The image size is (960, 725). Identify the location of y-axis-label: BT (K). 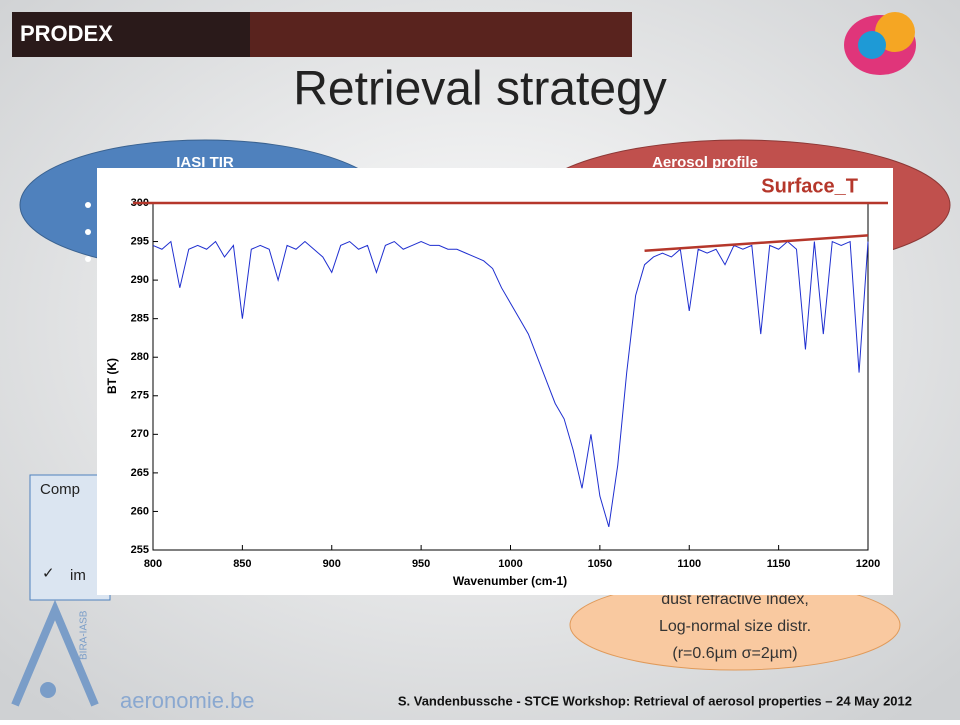
(112, 376).